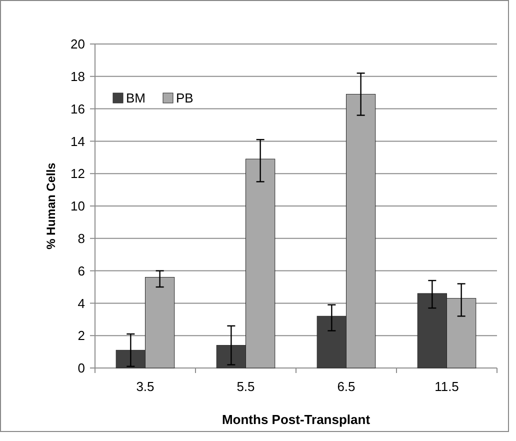 Image resolution: width=516 pixels, height=441 pixels. Describe the element at coordinates (346, 386) in the screenshot. I see `x-tick-label: 6.5` at that location.